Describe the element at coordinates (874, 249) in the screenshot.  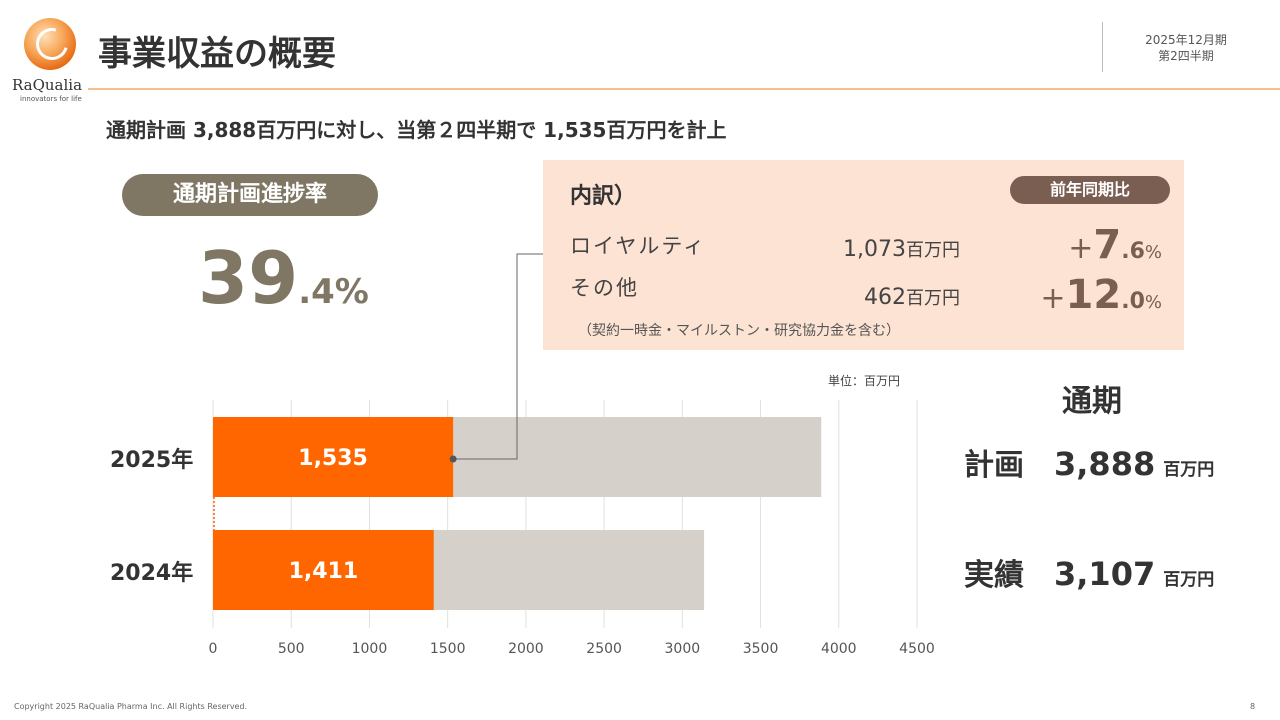
I see `royalty-value: 1,073` at that location.